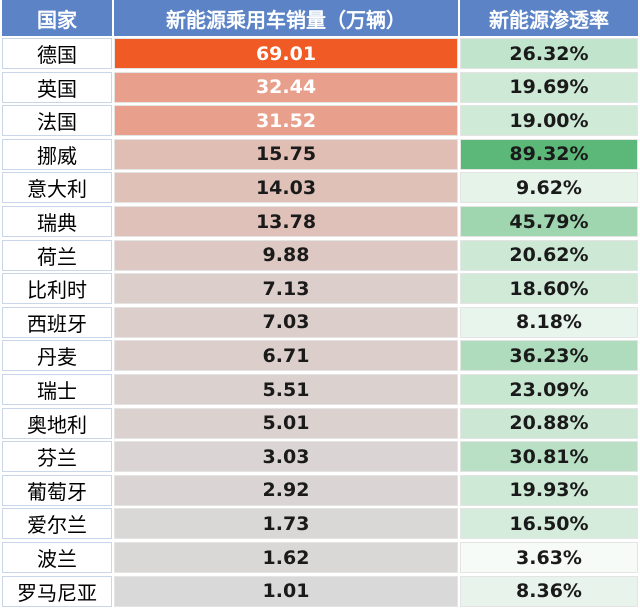 The height and width of the screenshot is (609, 640). I want to click on country-cell: 意大利, so click(57, 188).